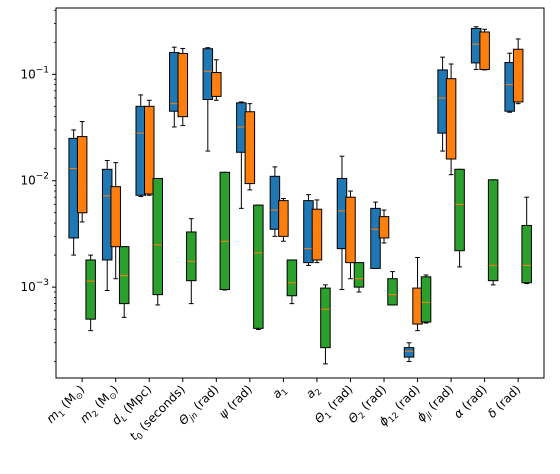 The height and width of the screenshot is (474, 560). Describe the element at coordinates (504, 401) in the screenshot. I see `x-tick-label: δ (rad)` at that location.